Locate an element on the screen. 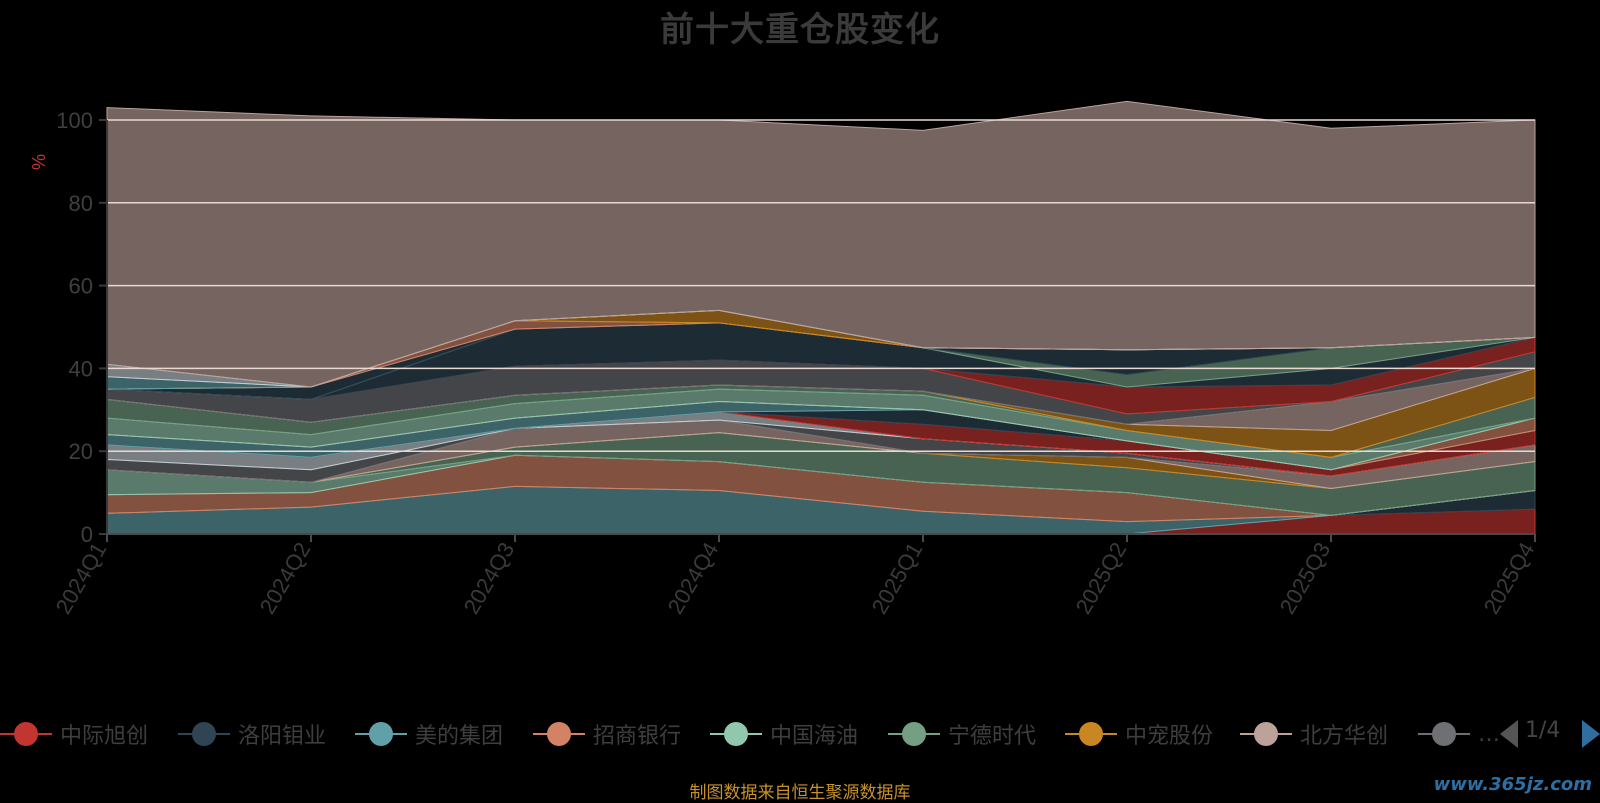 The width and height of the screenshot is (1600, 803). y-tick-label: 60 is located at coordinates (81, 286).